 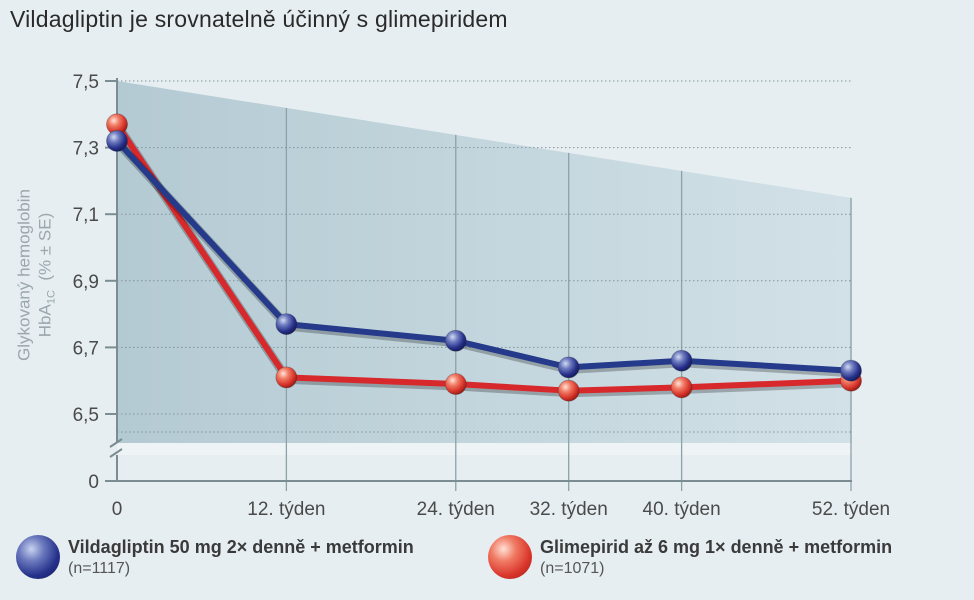 I want to click on axis-break-symbol, so click(x=116, y=448).